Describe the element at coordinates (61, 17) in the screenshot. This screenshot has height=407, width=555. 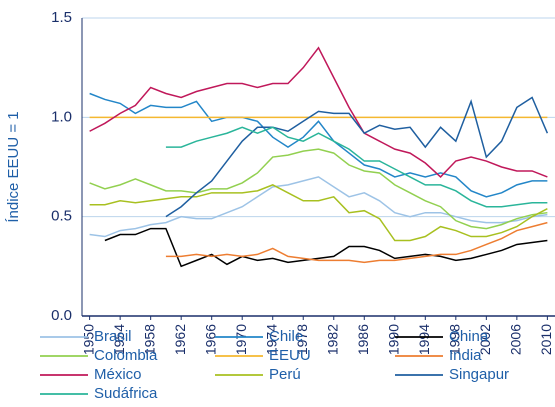
I see `y-tick-label: 1.5` at that location.